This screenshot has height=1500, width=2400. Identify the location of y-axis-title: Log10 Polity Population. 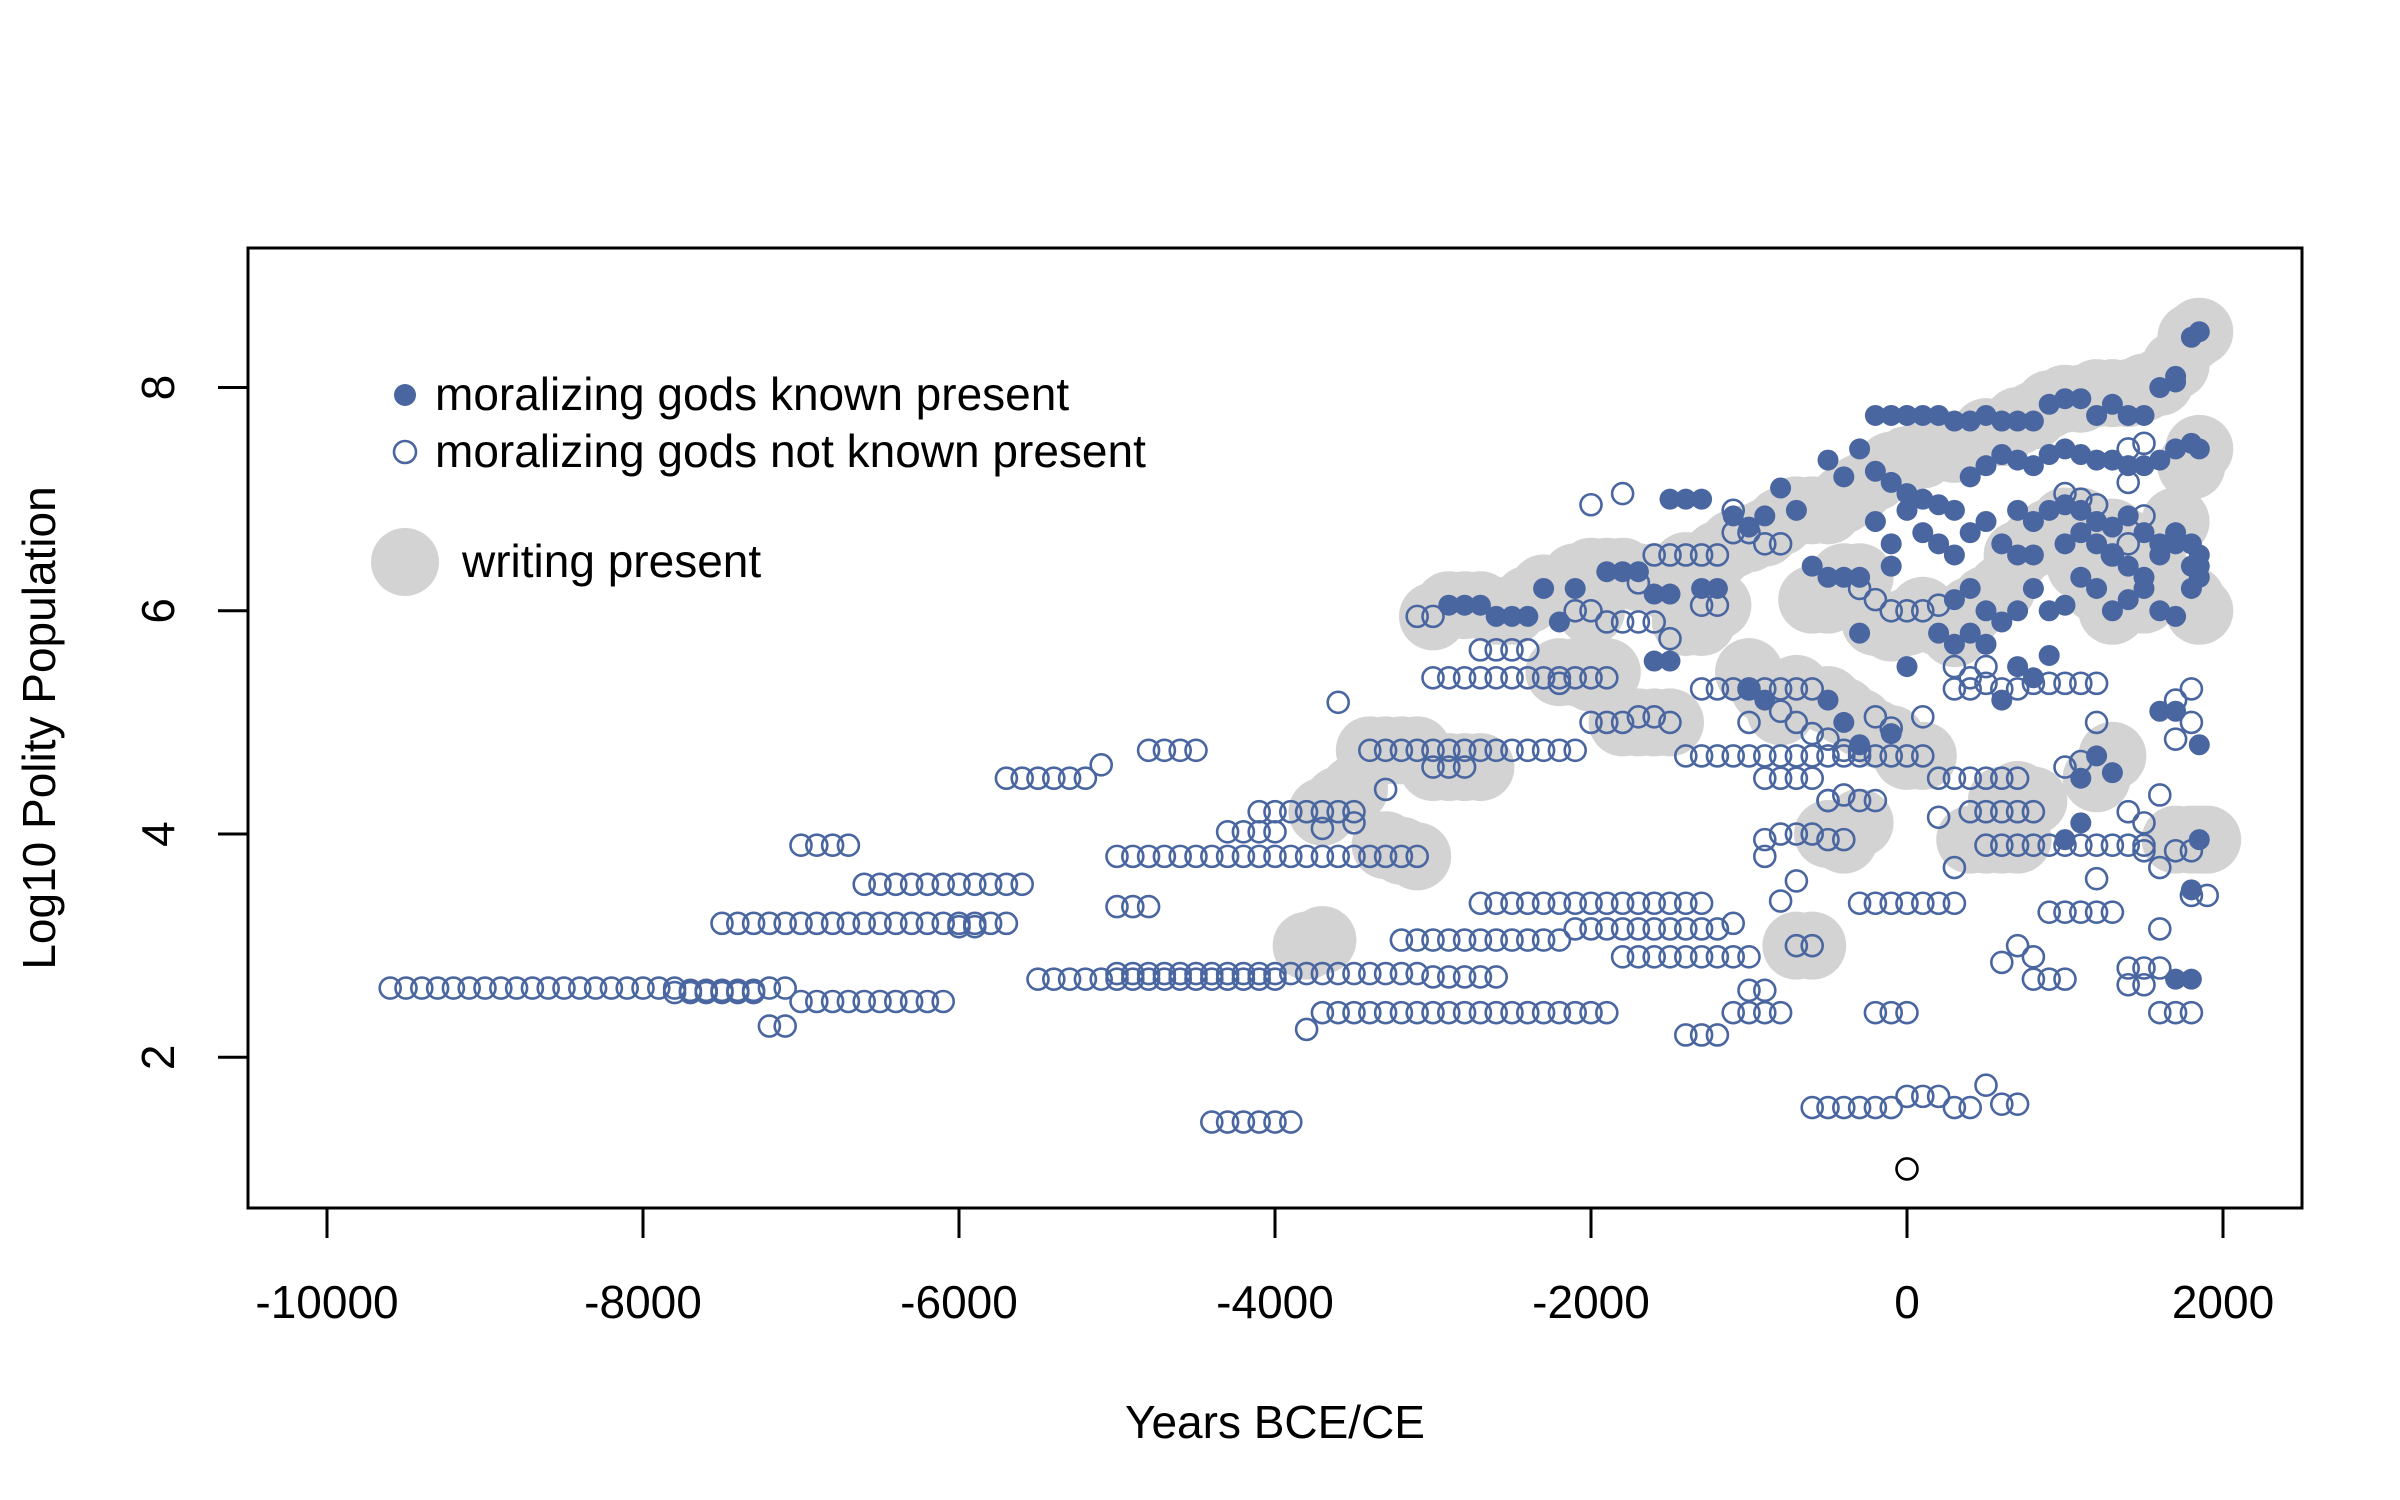
(39, 727).